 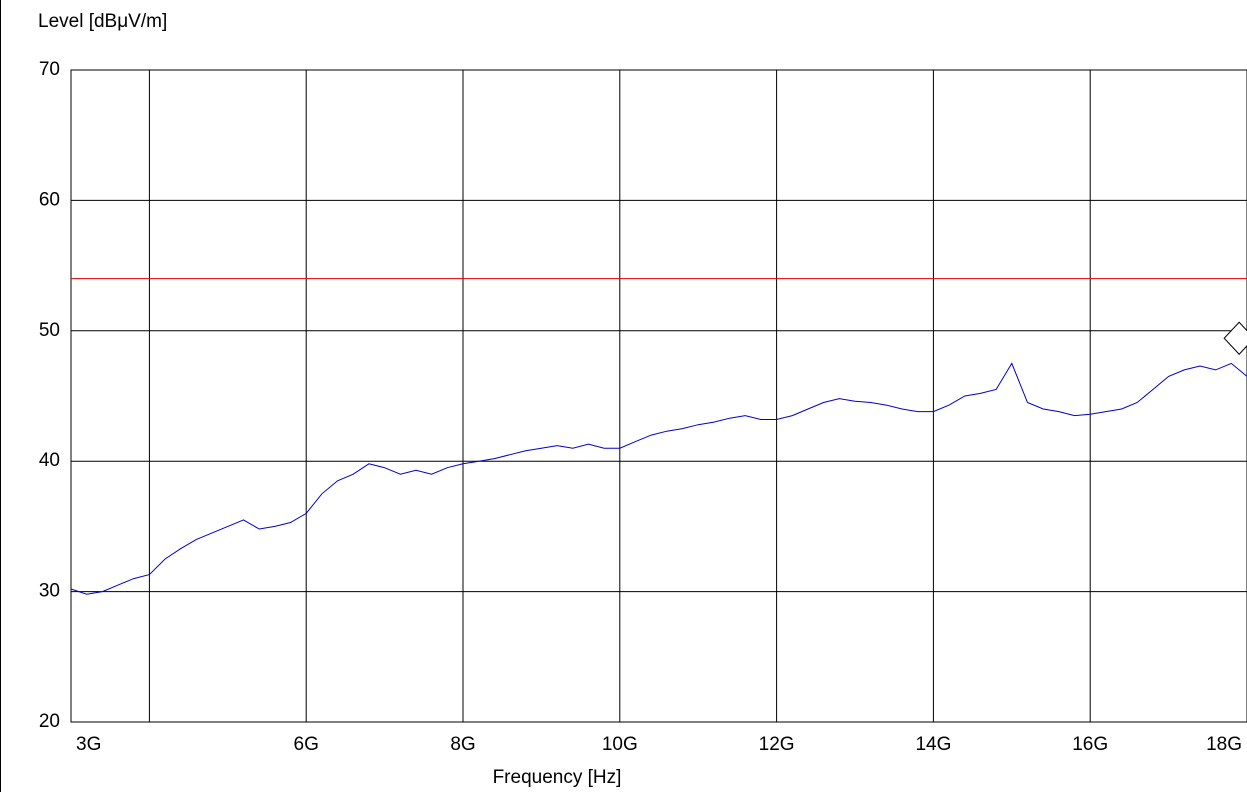 What do you see at coordinates (306, 744) in the screenshot?
I see `x-tick-label: 6G` at bounding box center [306, 744].